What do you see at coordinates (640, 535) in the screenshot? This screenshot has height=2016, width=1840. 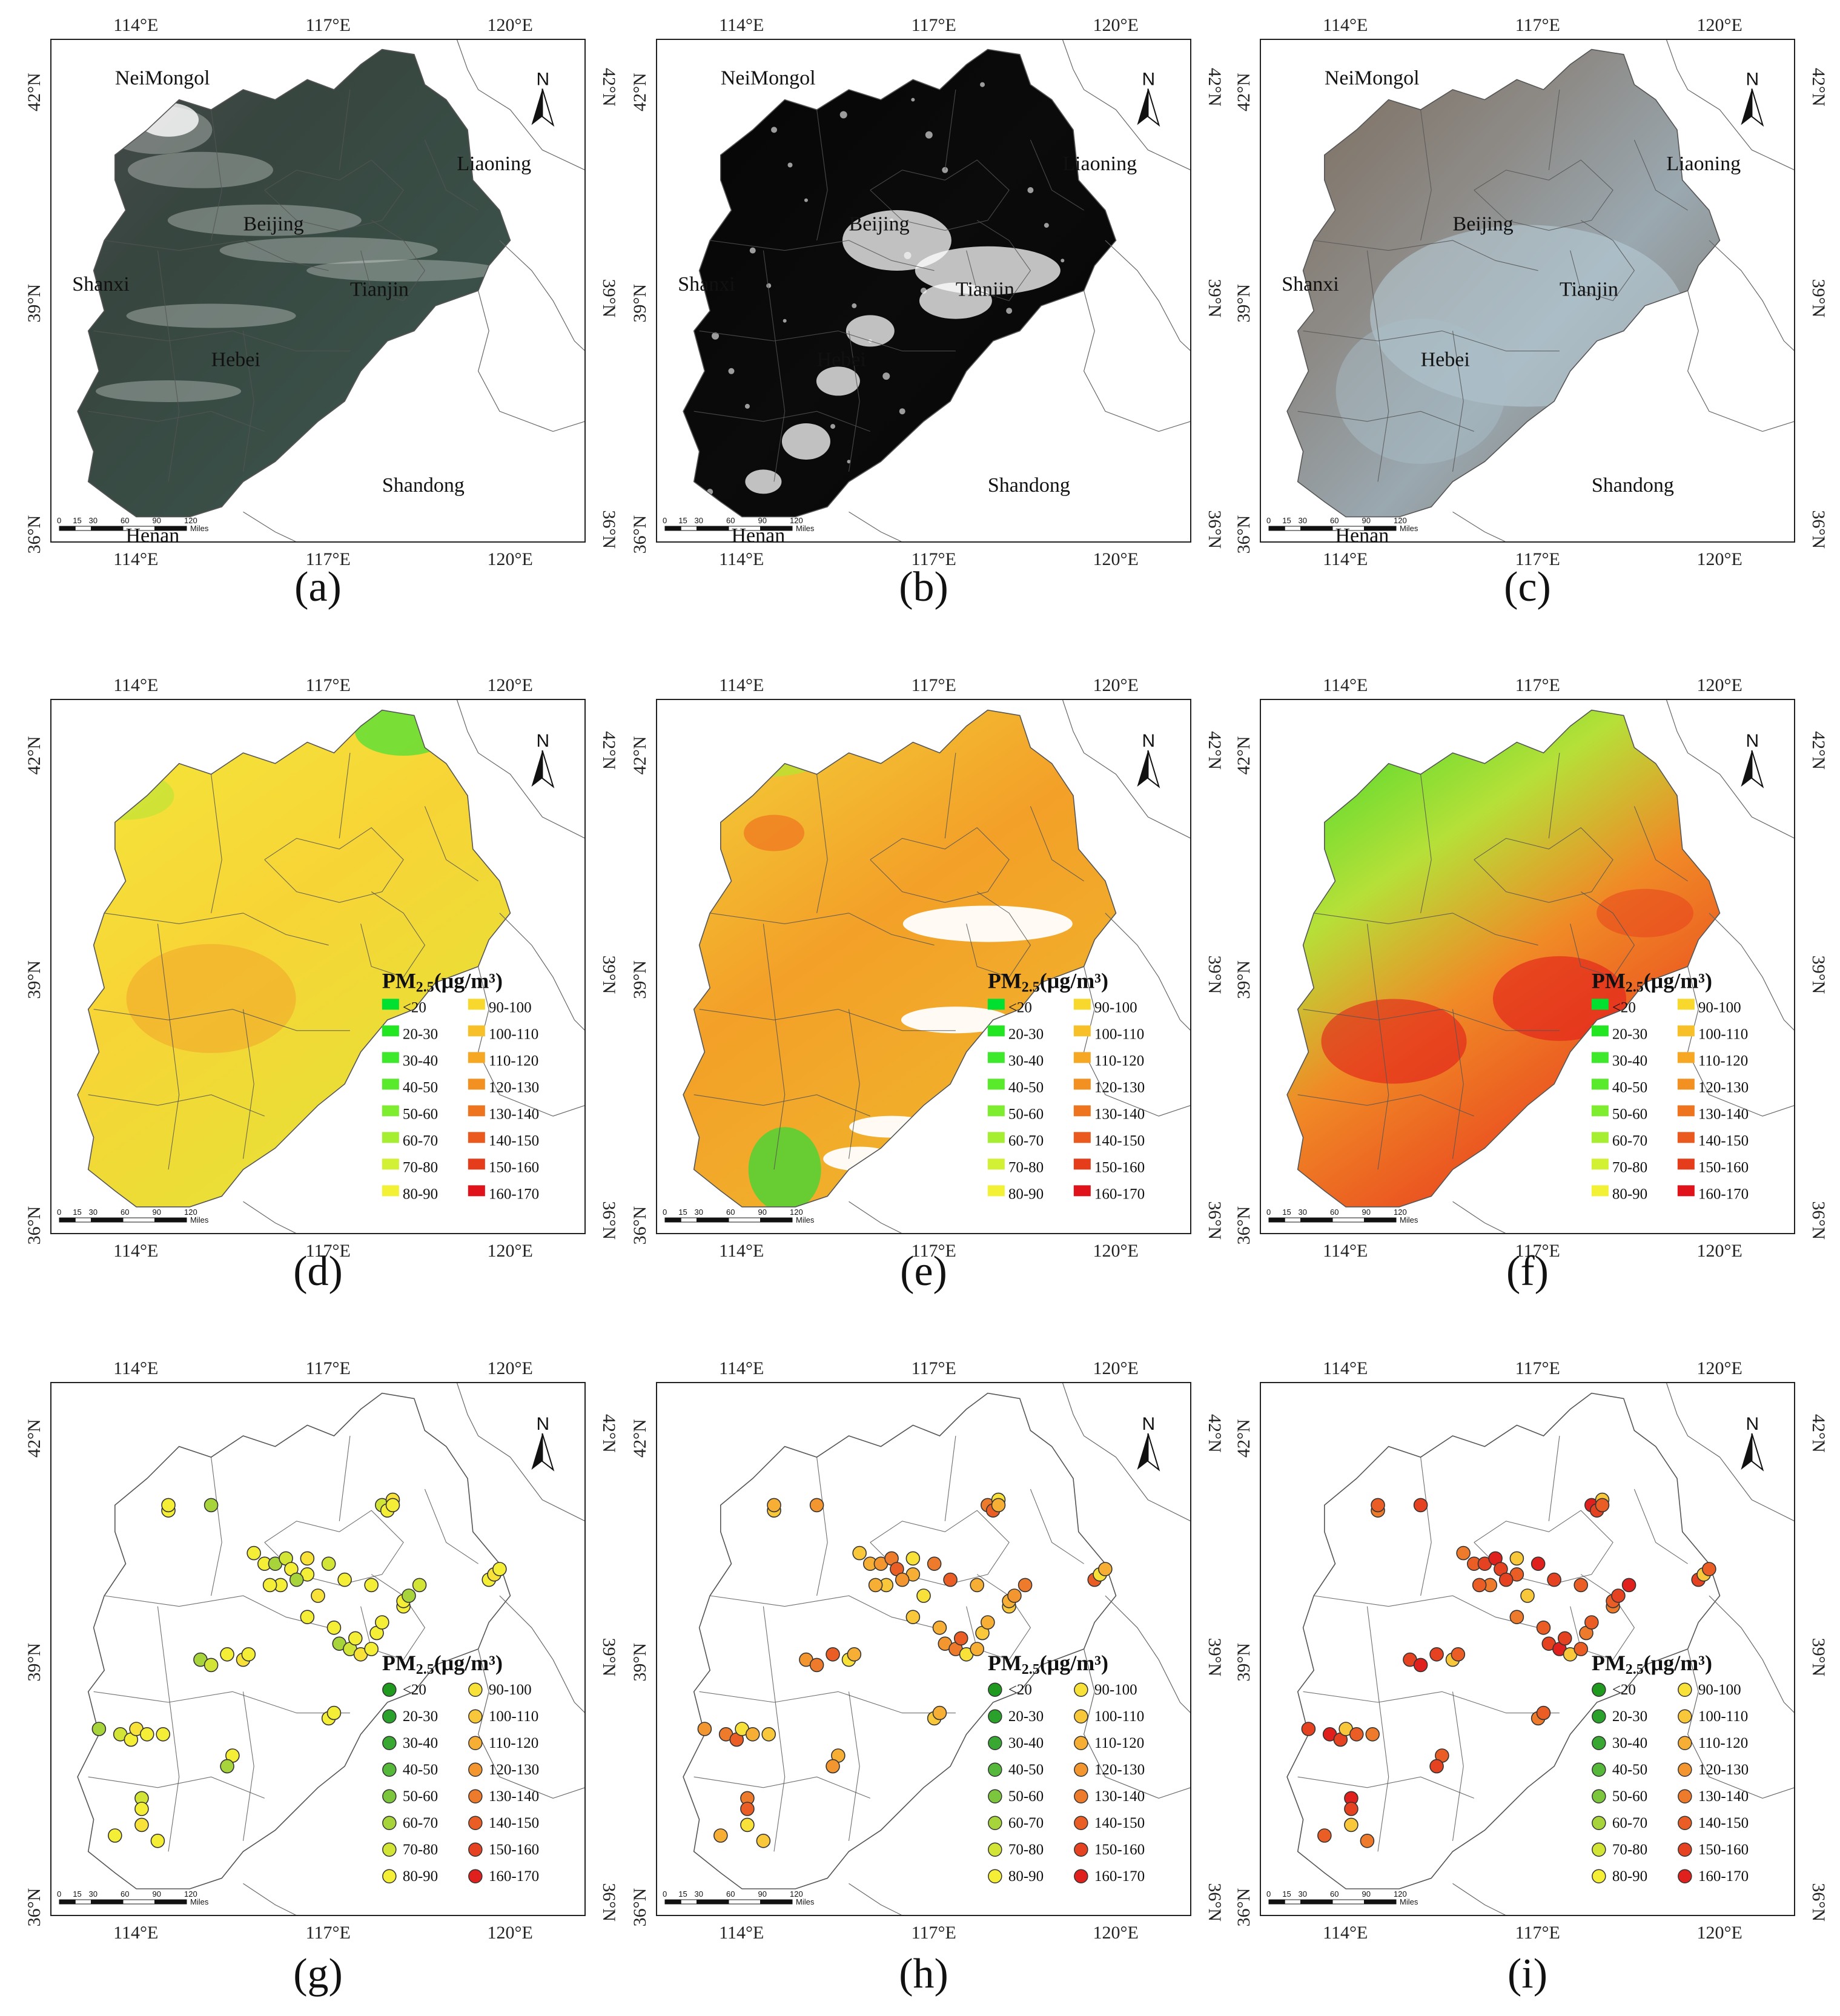 I see `lat-label-left: 36°N` at bounding box center [640, 535].